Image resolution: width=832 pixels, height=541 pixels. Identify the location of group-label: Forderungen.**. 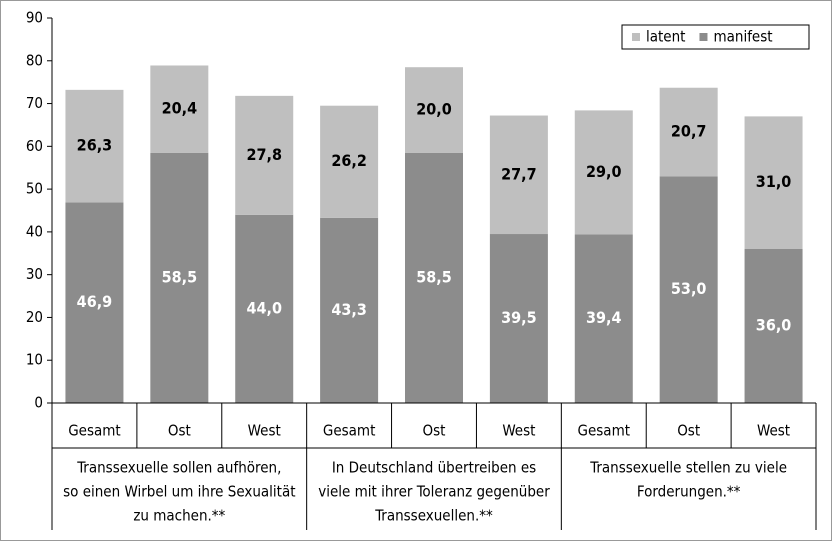
(689, 492).